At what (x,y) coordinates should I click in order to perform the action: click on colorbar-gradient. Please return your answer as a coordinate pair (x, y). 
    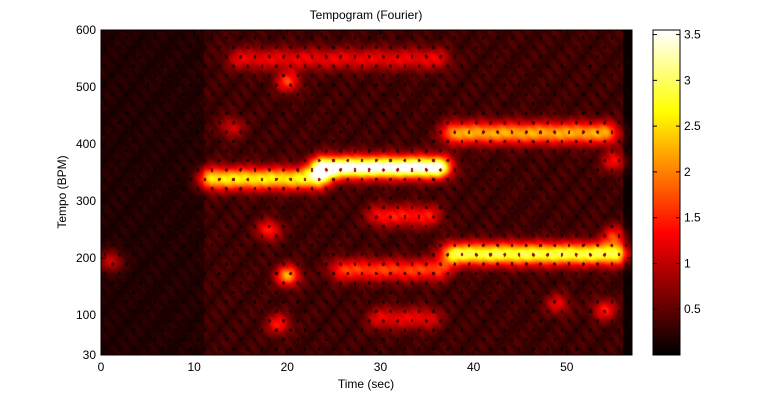
    Looking at the image, I should click on (666, 192).